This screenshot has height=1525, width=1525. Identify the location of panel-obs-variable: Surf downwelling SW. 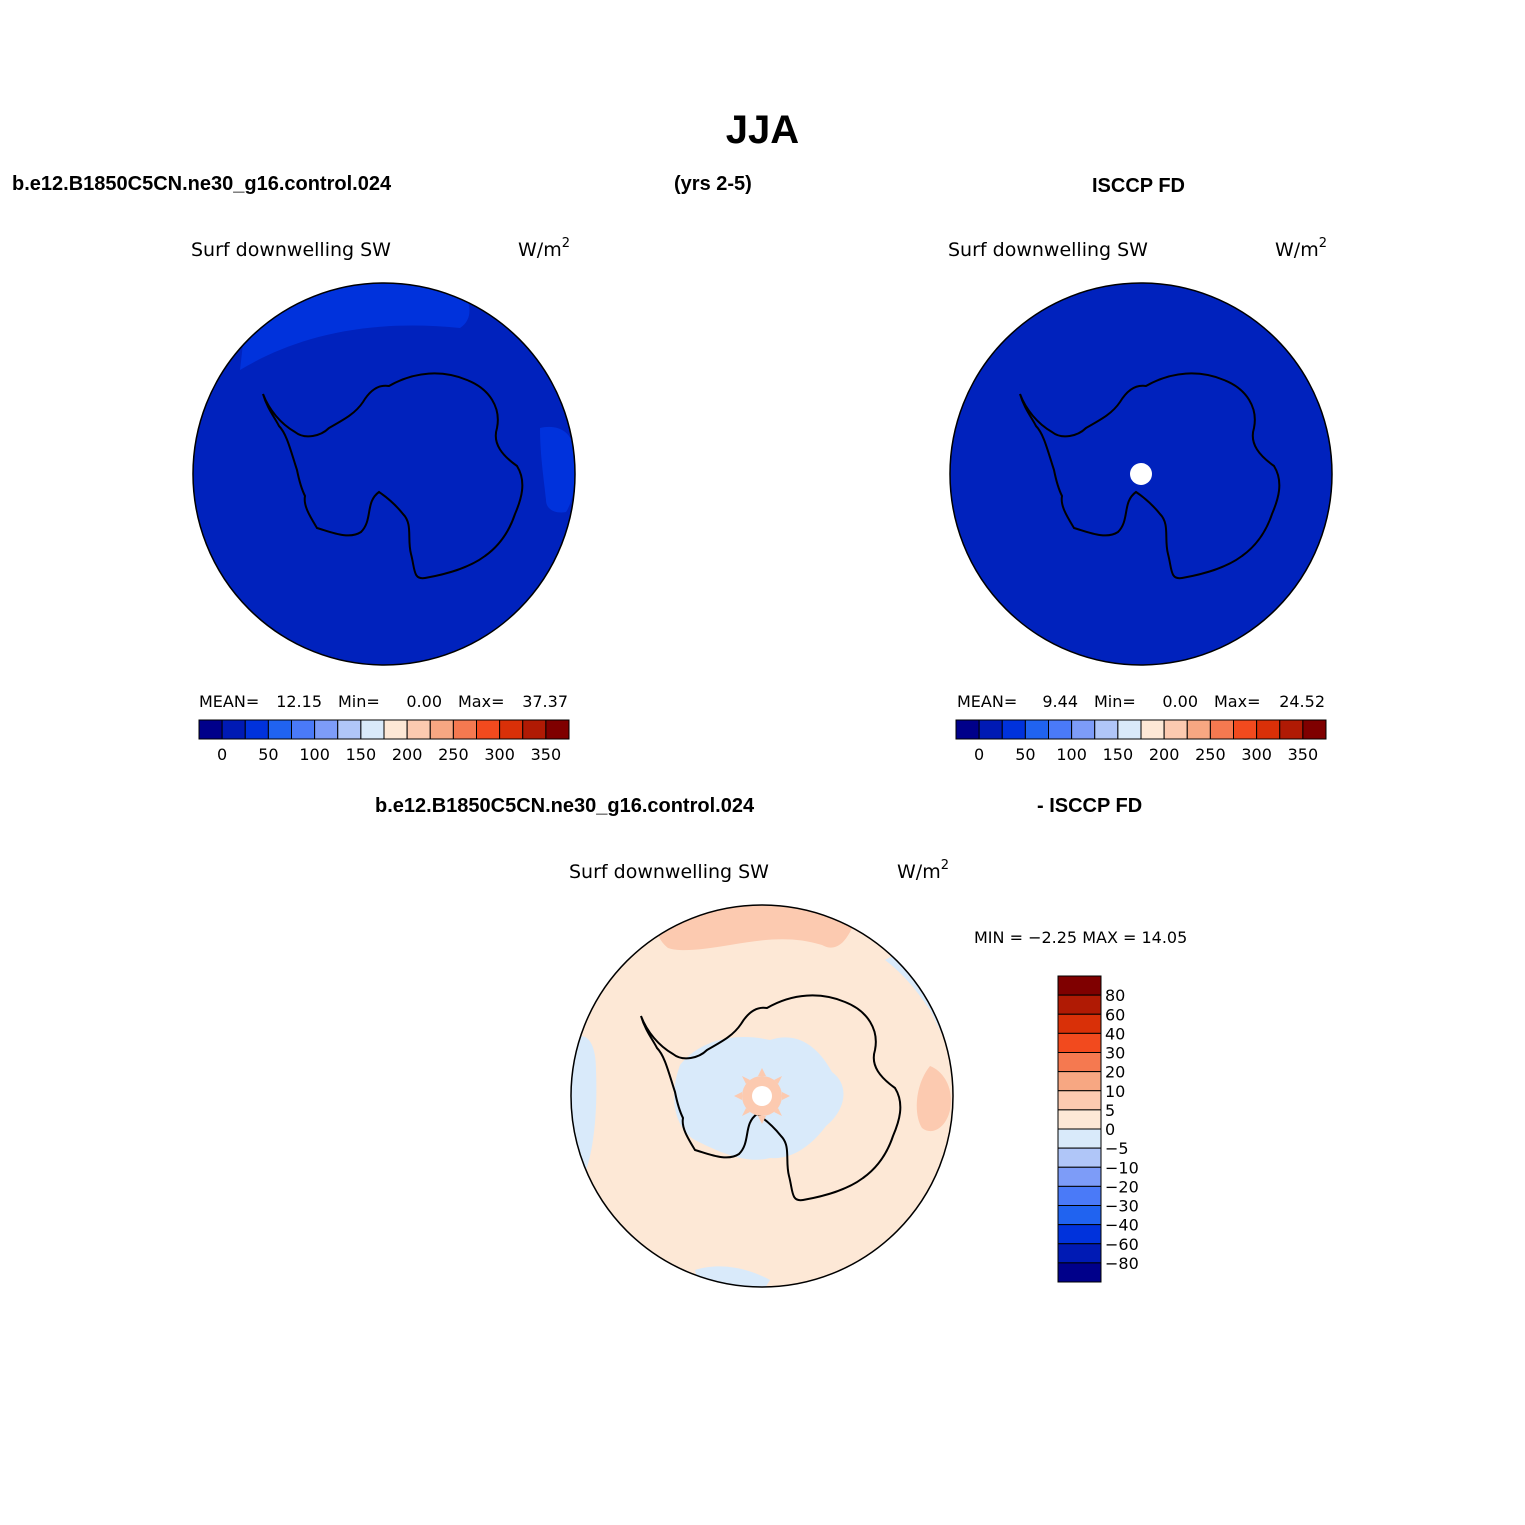
(1048, 250).